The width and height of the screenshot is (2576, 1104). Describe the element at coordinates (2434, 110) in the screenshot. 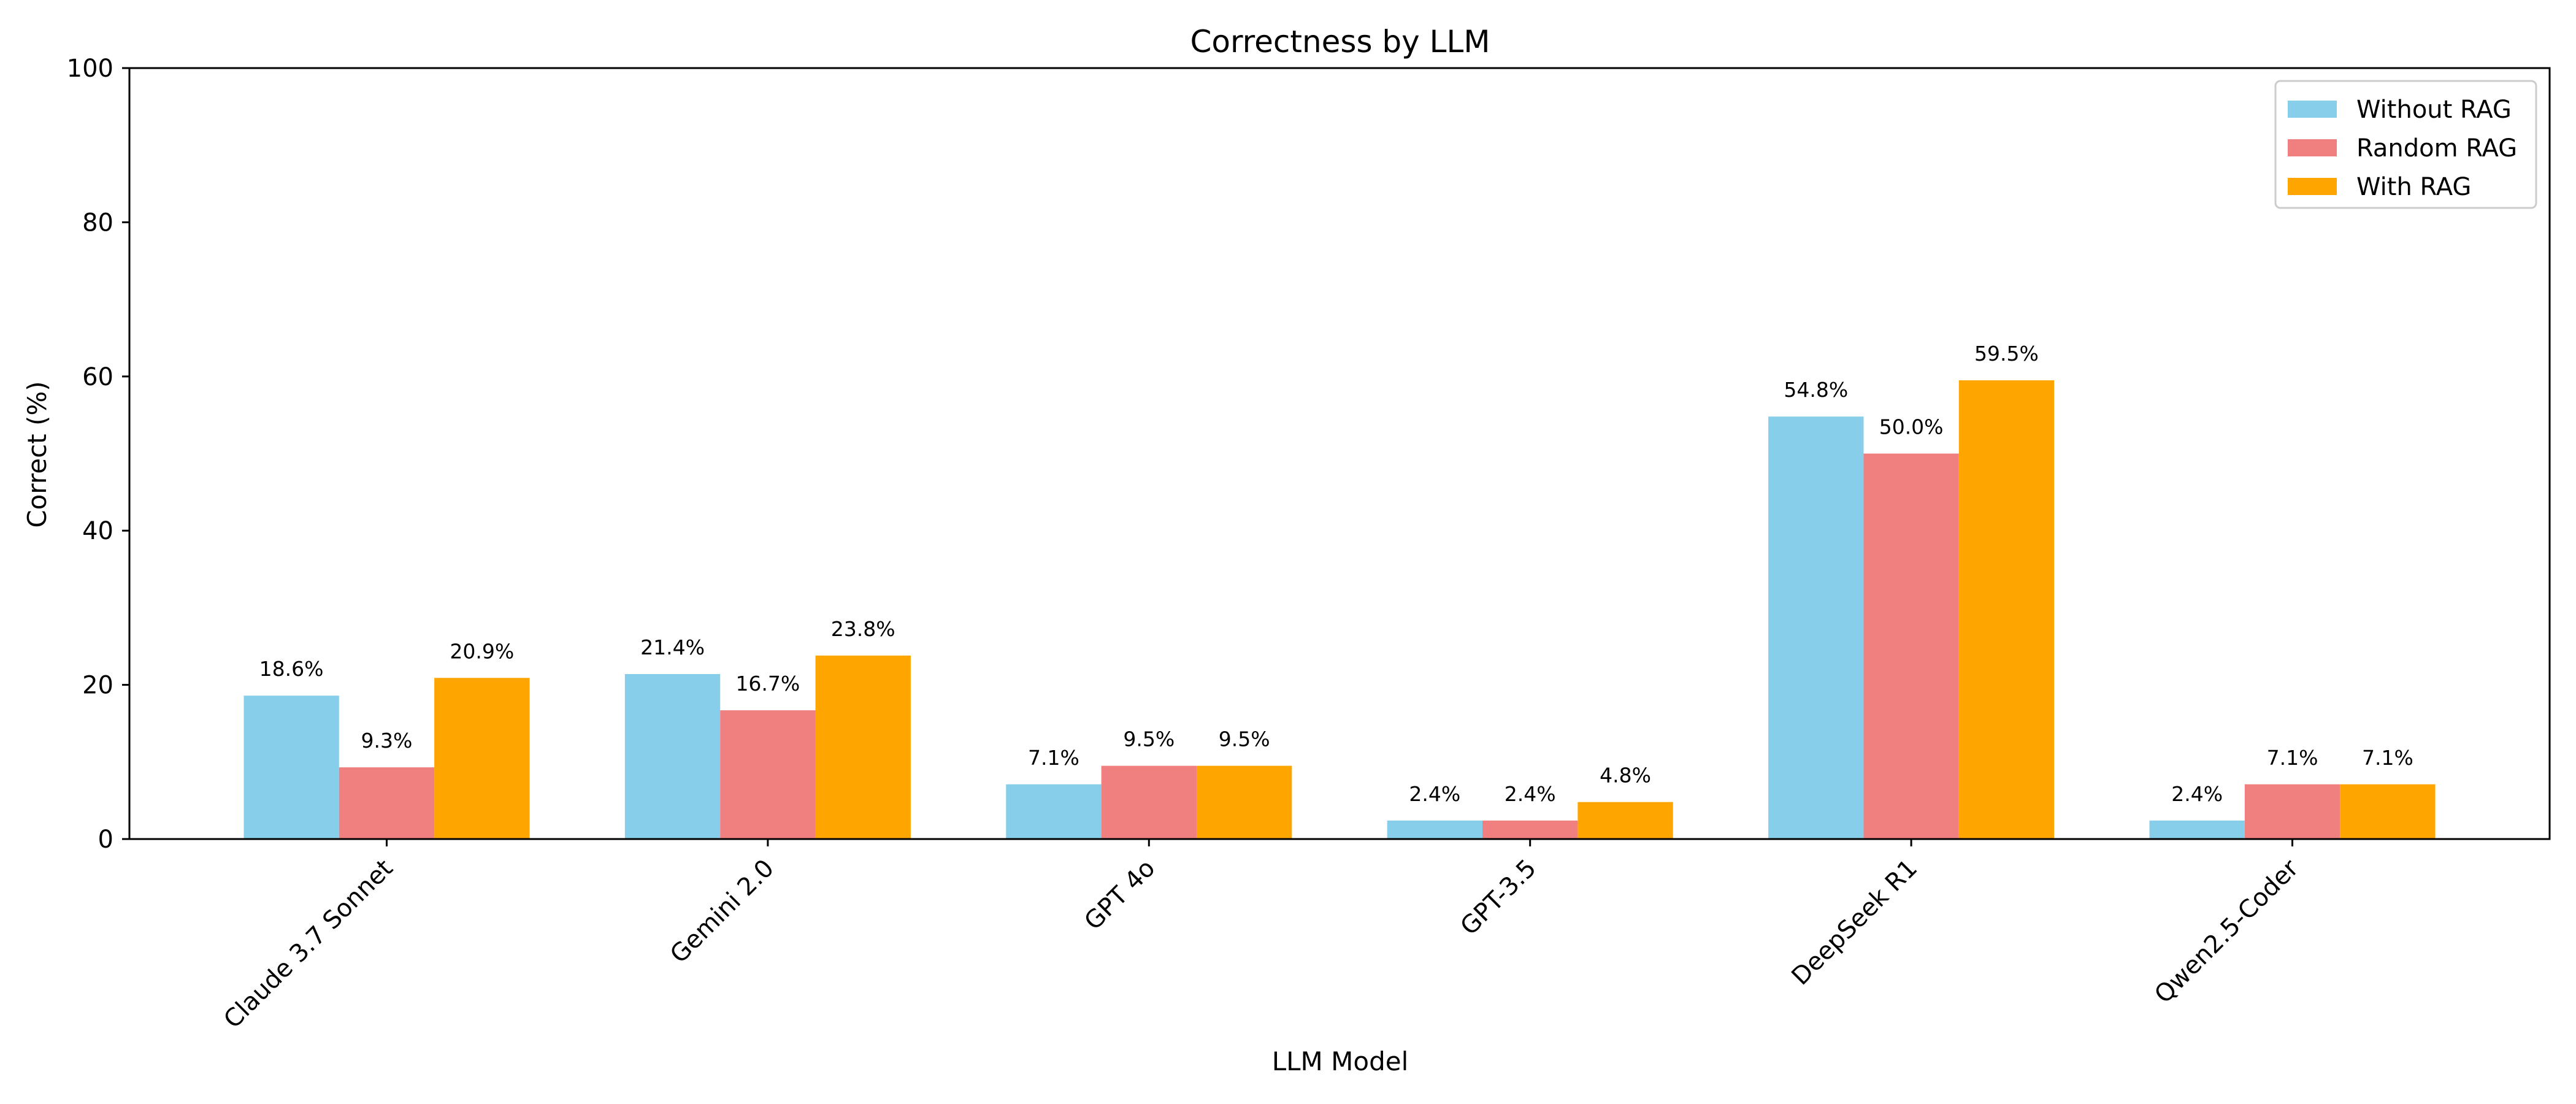

I see `legend-label-0: Without RAG` at that location.